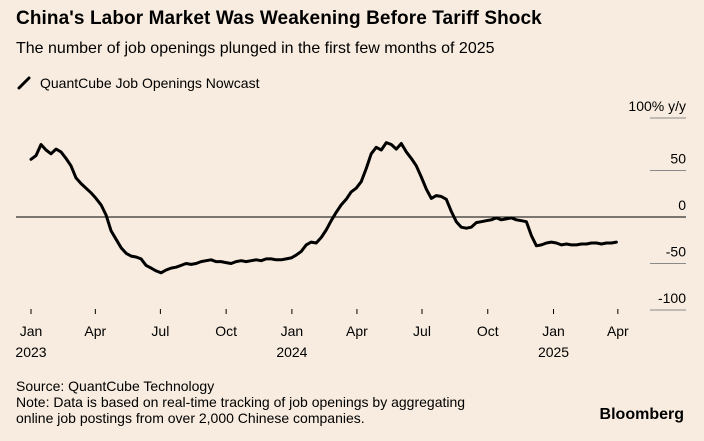 This screenshot has width=704, height=441. I want to click on x-tick-label-jan-4: Jan, so click(292, 331).